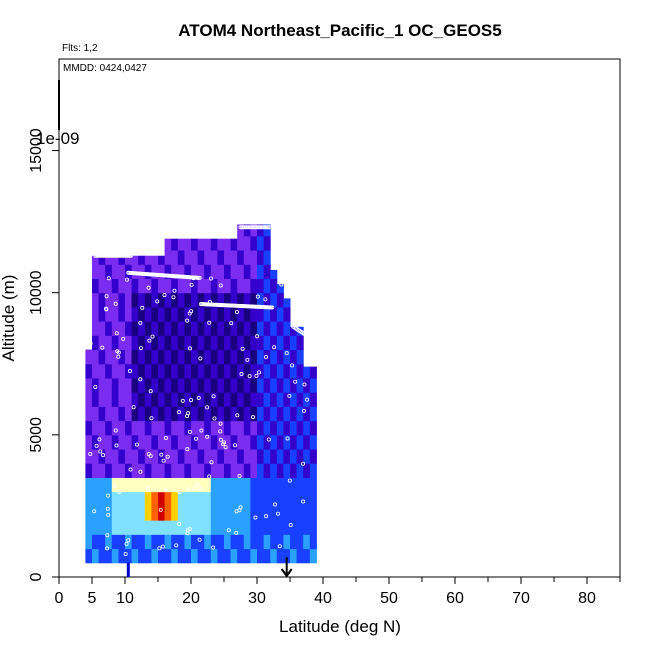 The height and width of the screenshot is (650, 650). I want to click on x-tick-label: 60, so click(455, 598).